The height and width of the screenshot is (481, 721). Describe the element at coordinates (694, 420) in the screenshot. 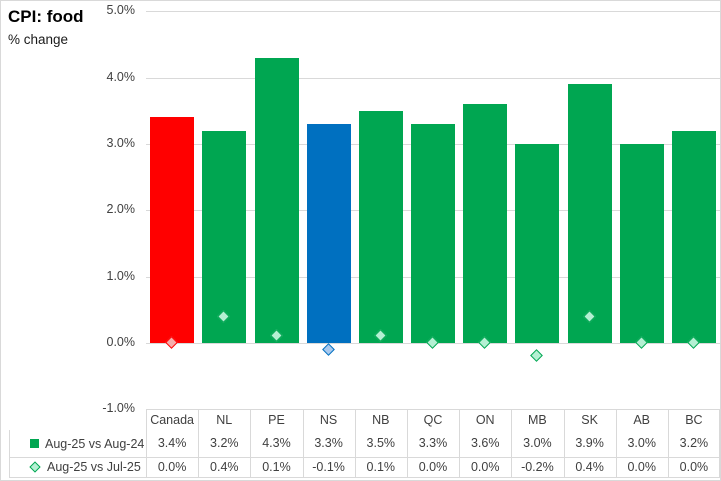

I see `table-header-bc: BC` at that location.